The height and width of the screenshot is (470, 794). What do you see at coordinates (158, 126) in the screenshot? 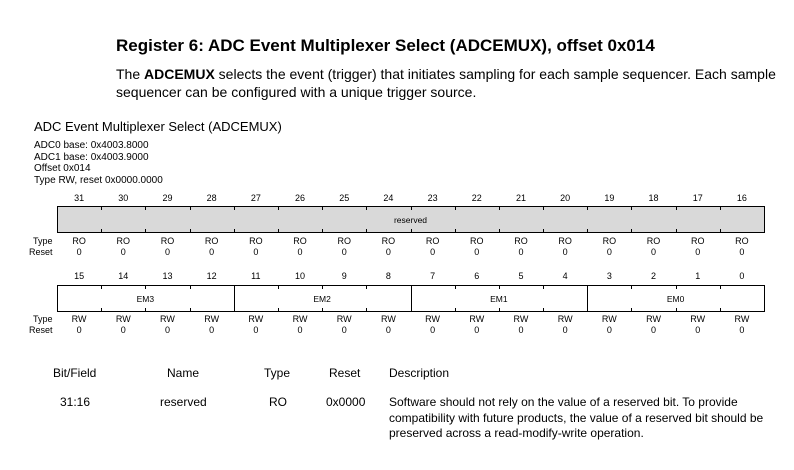
I see `figure-title: ADC Event Multiplexer Select (ADCEMUX)` at bounding box center [158, 126].